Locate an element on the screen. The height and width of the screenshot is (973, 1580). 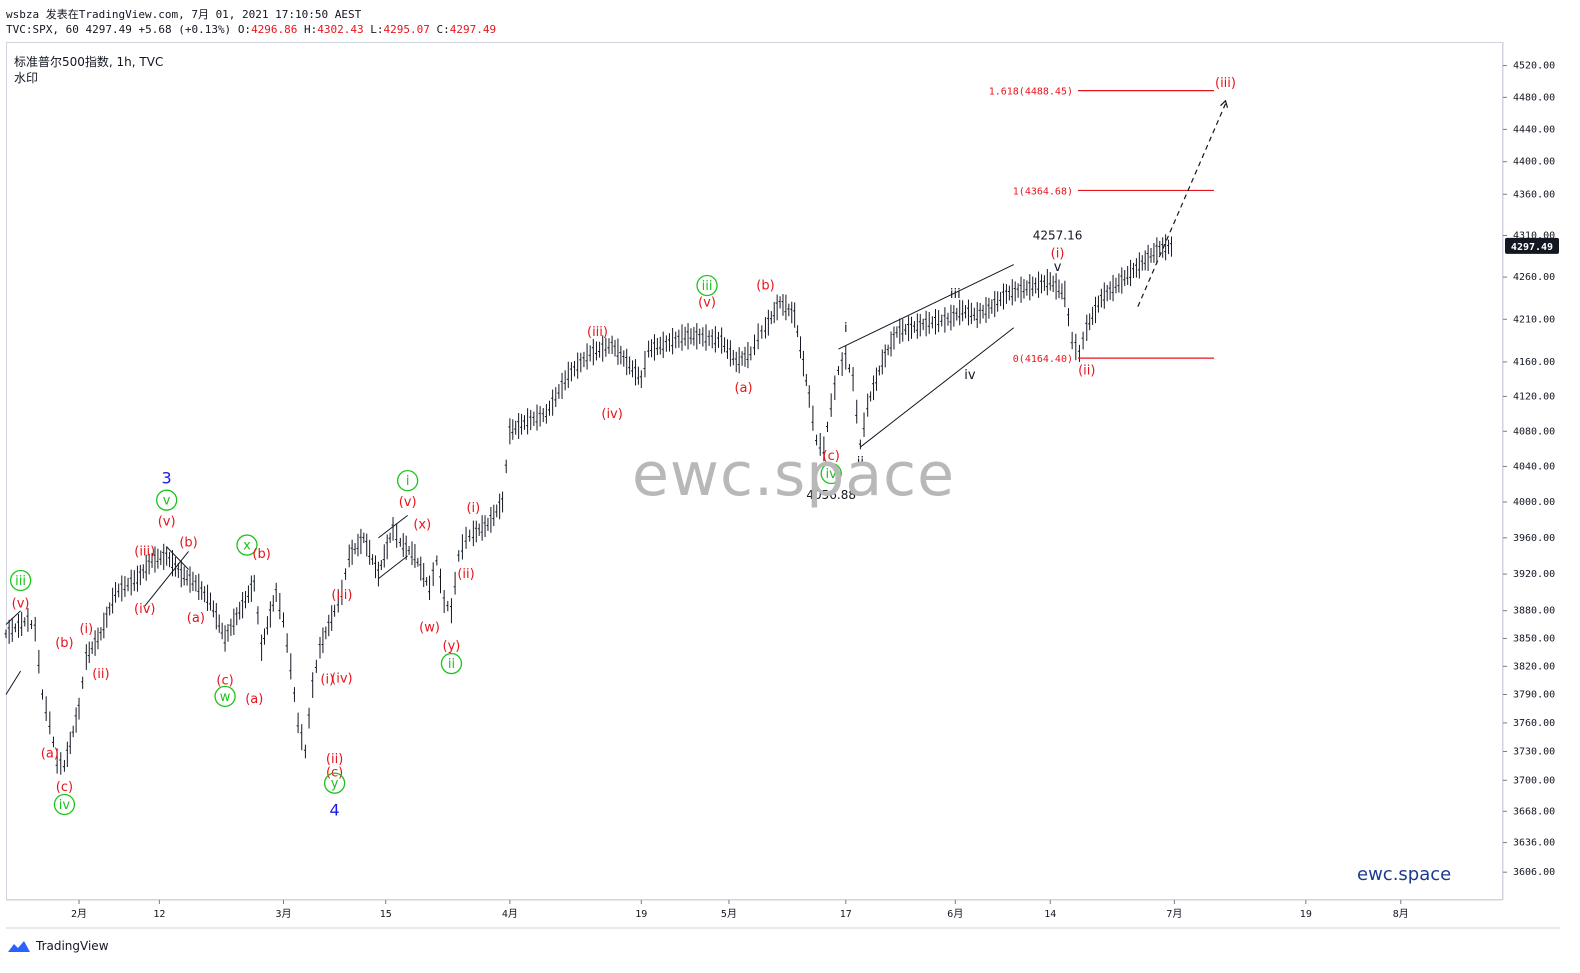
wave-label: 4056.88 is located at coordinates (831, 495).